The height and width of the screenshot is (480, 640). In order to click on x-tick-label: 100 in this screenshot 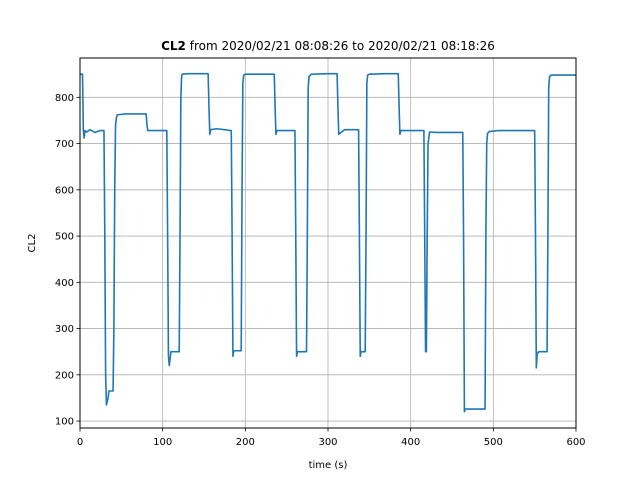, I will do `click(162, 442)`.